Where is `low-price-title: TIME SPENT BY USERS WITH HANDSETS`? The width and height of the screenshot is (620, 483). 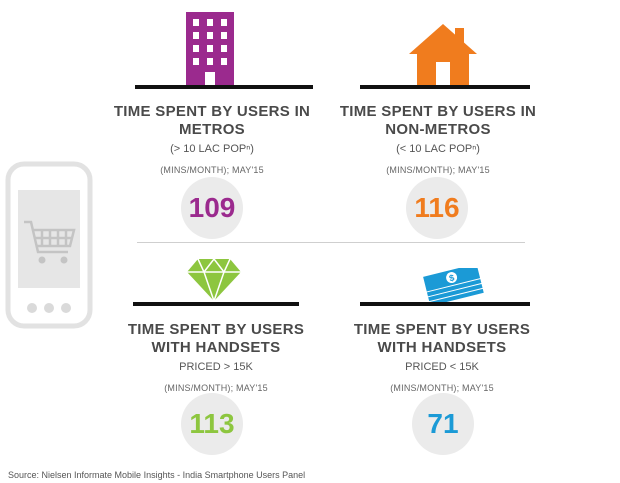
low-price-title: TIME SPENT BY USERS WITH HANDSETS is located at coordinates (442, 339).